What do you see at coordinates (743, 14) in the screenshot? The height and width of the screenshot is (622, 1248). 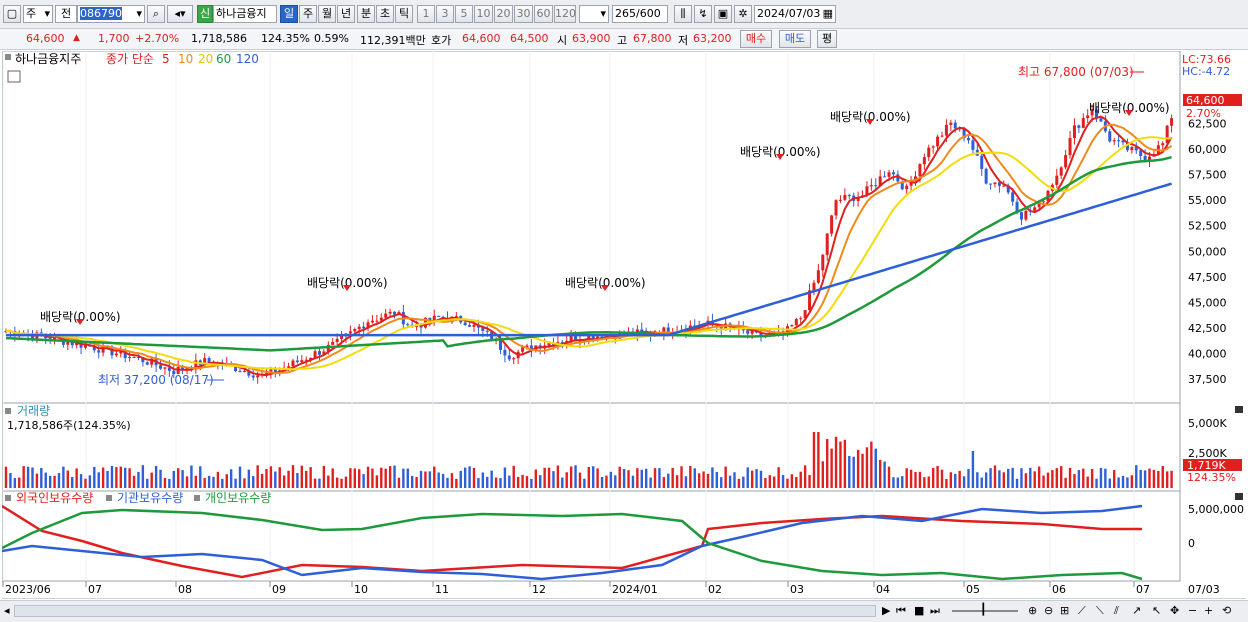 I see `settings-icon: ✲` at bounding box center [743, 14].